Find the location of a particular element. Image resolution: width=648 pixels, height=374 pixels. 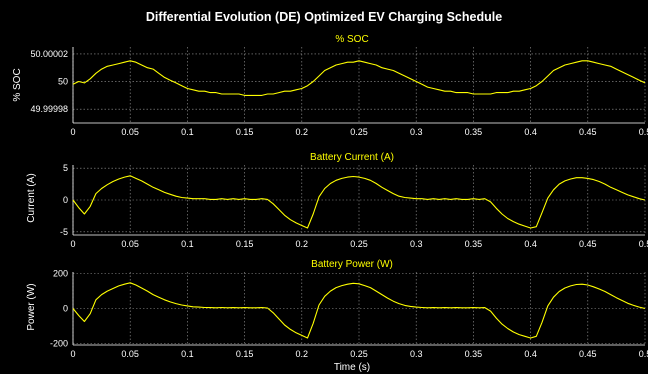

soc-xtick-label: 0.5 is located at coordinates (643, 132).